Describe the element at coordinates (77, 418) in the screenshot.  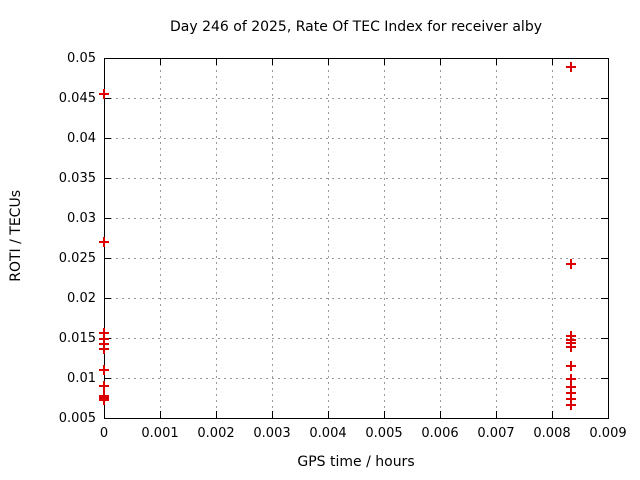
I see `y-tick-label: 0.005` at that location.